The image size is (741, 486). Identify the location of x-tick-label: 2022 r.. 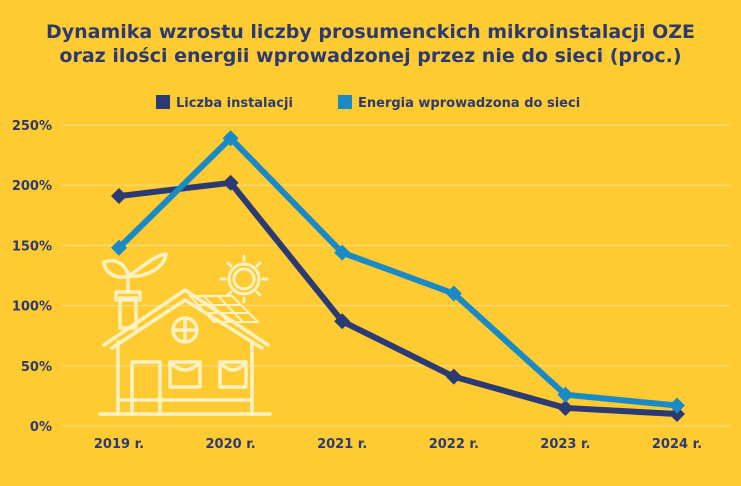
(454, 444).